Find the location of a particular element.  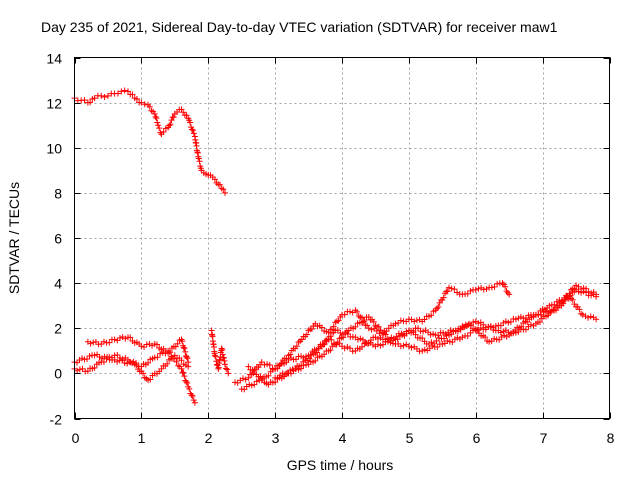

y-axis-label: SDTVAR / TECUs is located at coordinates (14, 238).